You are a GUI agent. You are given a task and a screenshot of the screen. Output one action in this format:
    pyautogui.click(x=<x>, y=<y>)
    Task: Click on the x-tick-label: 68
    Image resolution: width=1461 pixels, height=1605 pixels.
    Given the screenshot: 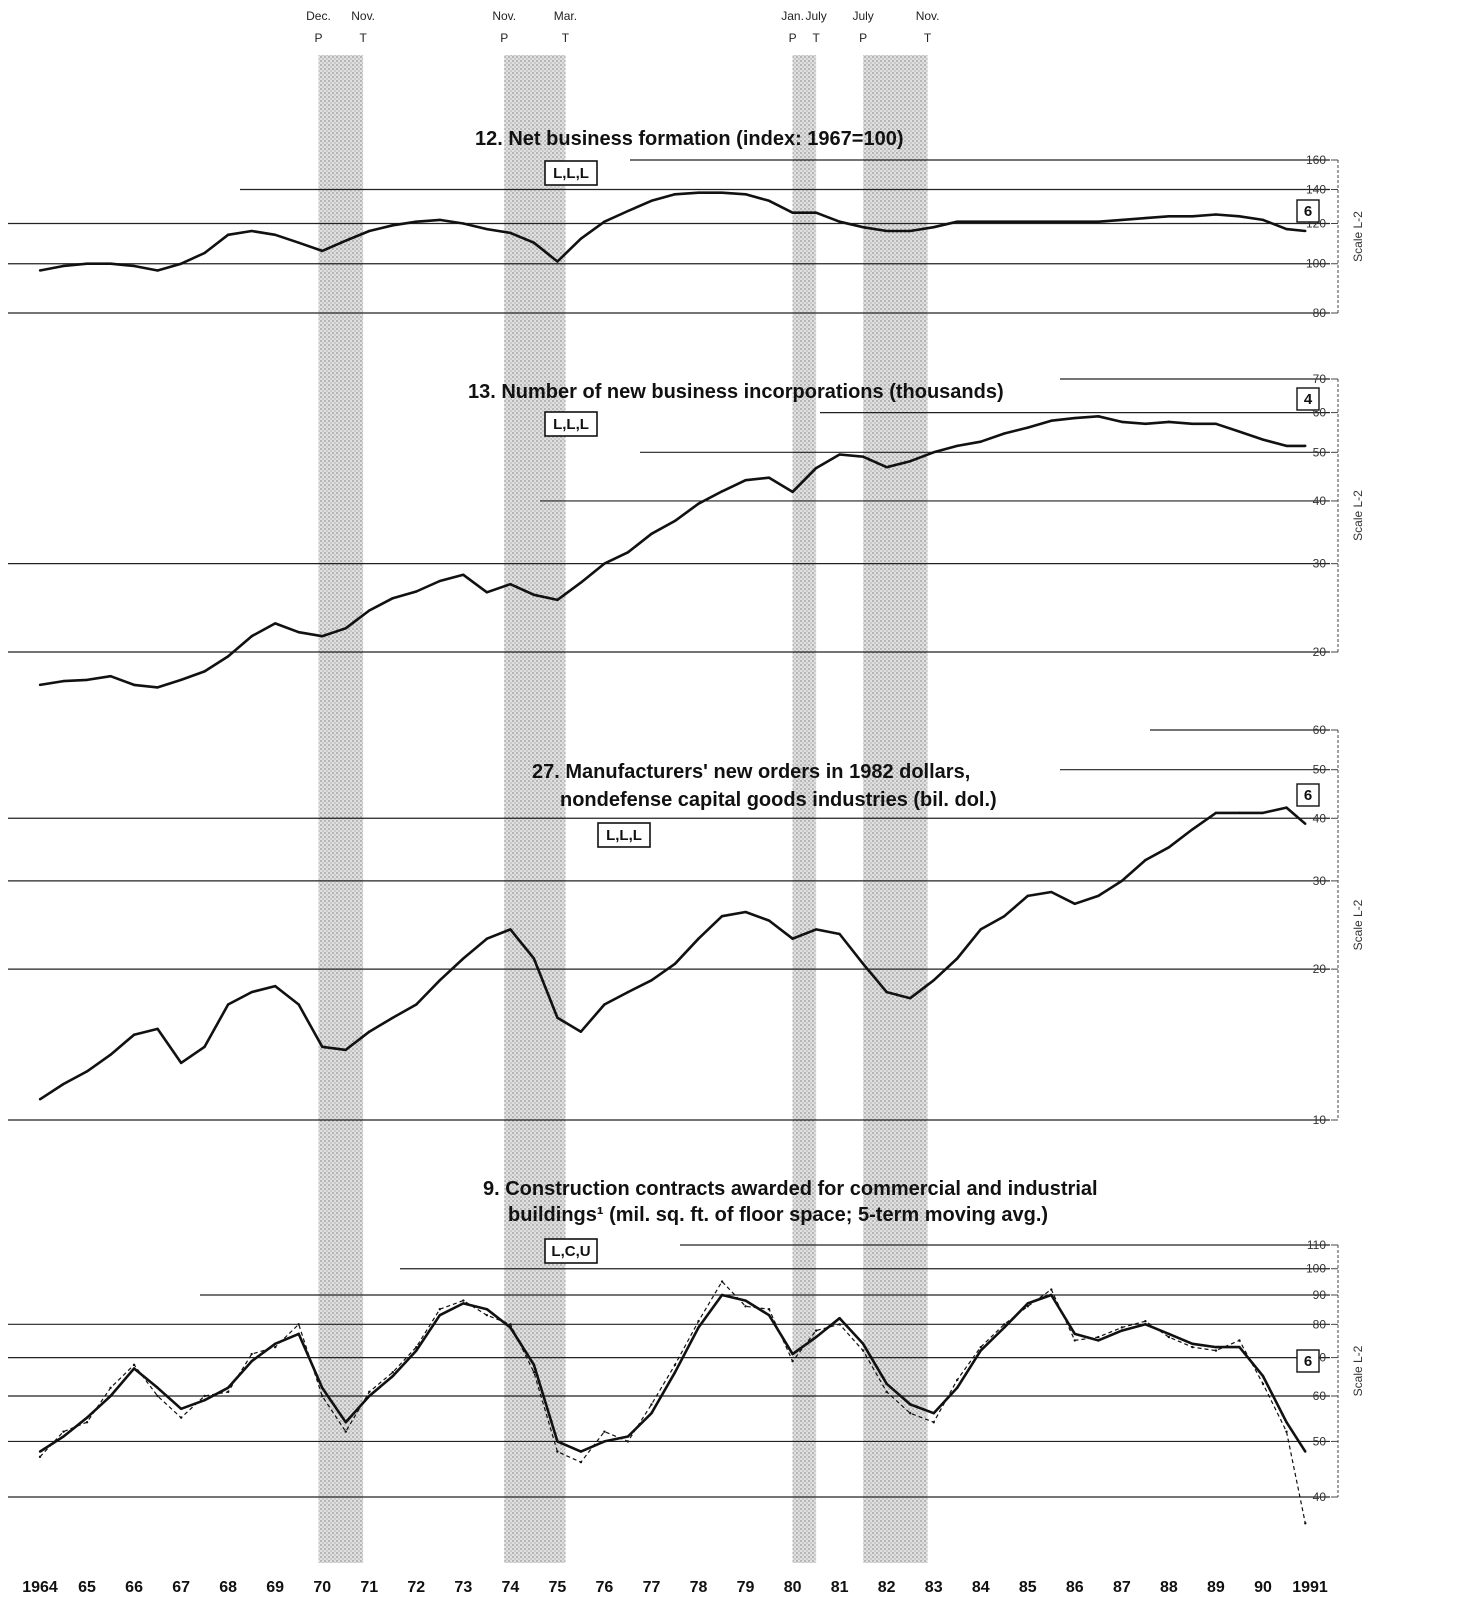 What is the action you would take?
    pyautogui.click(x=228, y=1587)
    